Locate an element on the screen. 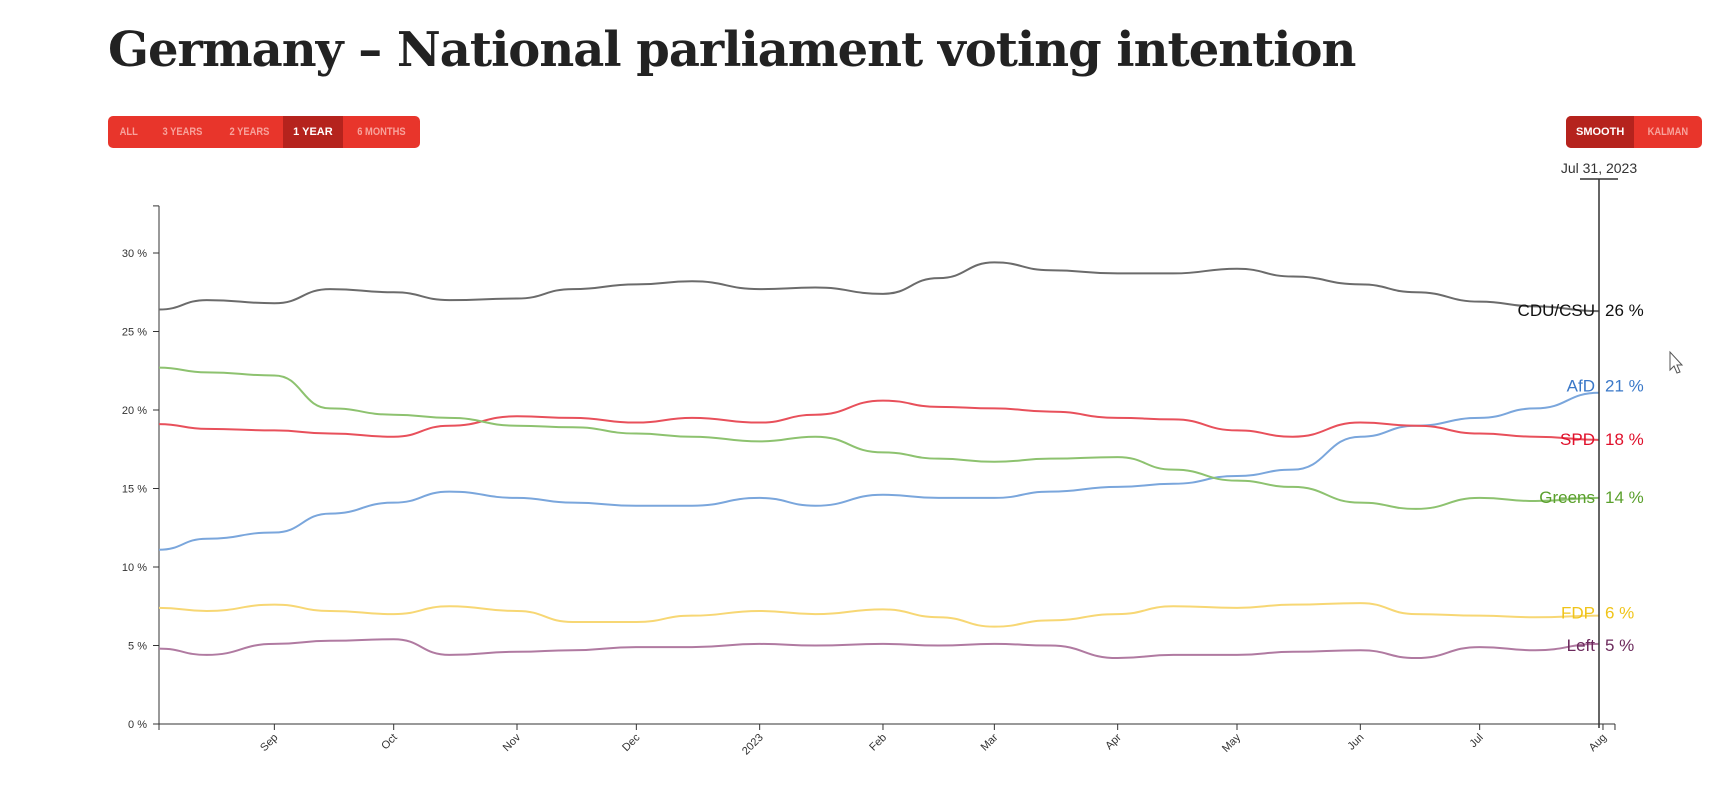 The height and width of the screenshot is (791, 1732). range-3-years-button: 3 YEARS is located at coordinates (182, 132).